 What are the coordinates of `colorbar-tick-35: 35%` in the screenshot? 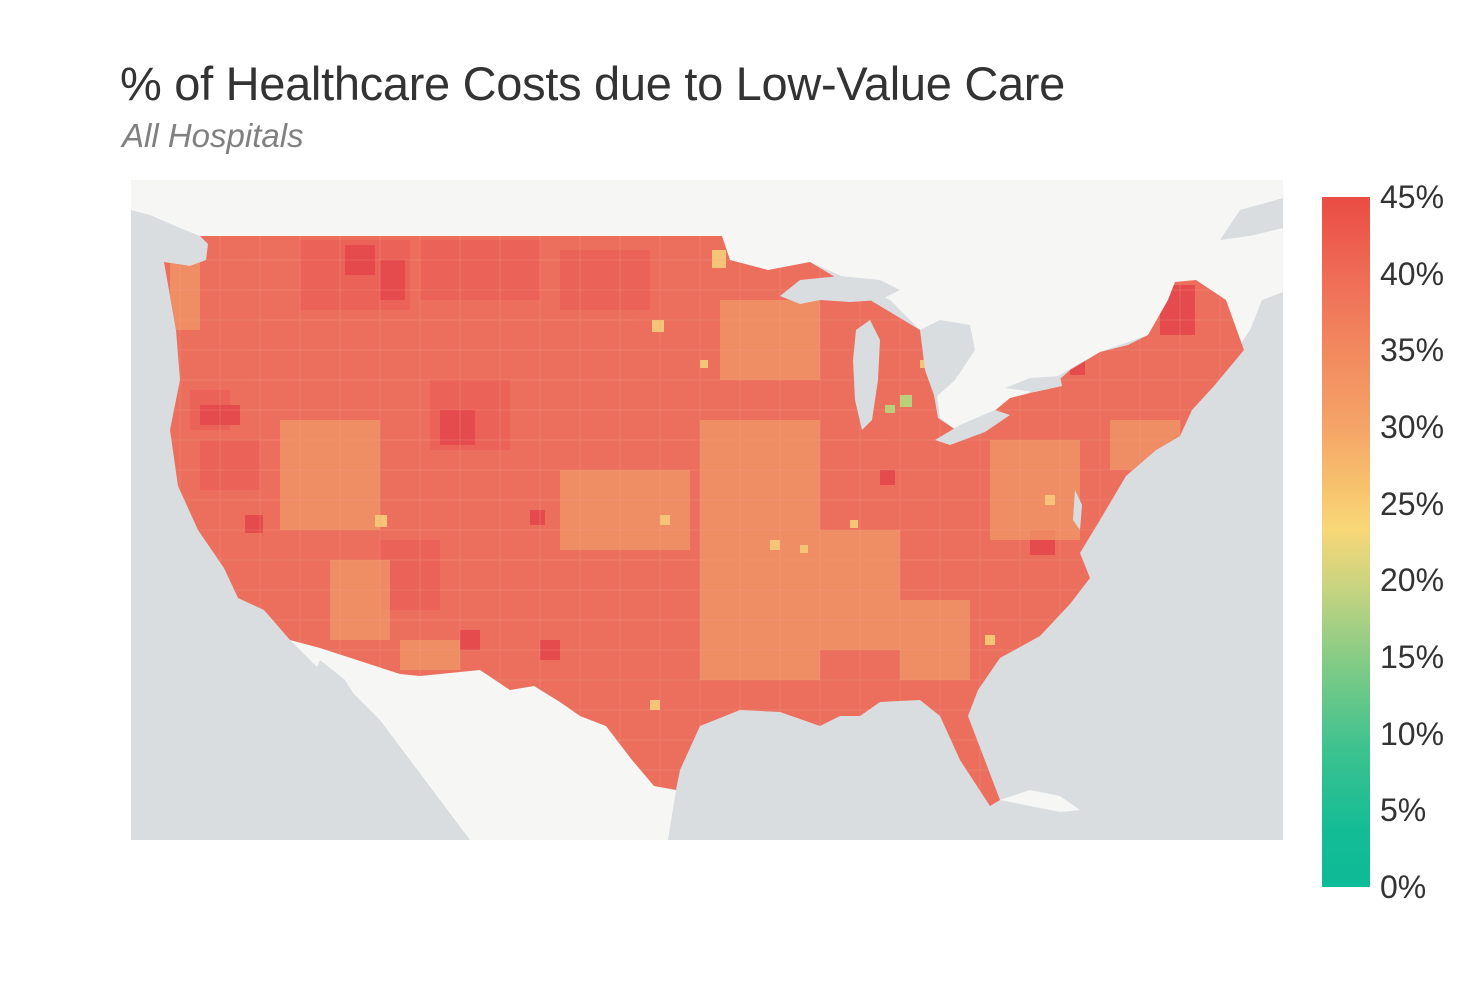 It's located at (1412, 350).